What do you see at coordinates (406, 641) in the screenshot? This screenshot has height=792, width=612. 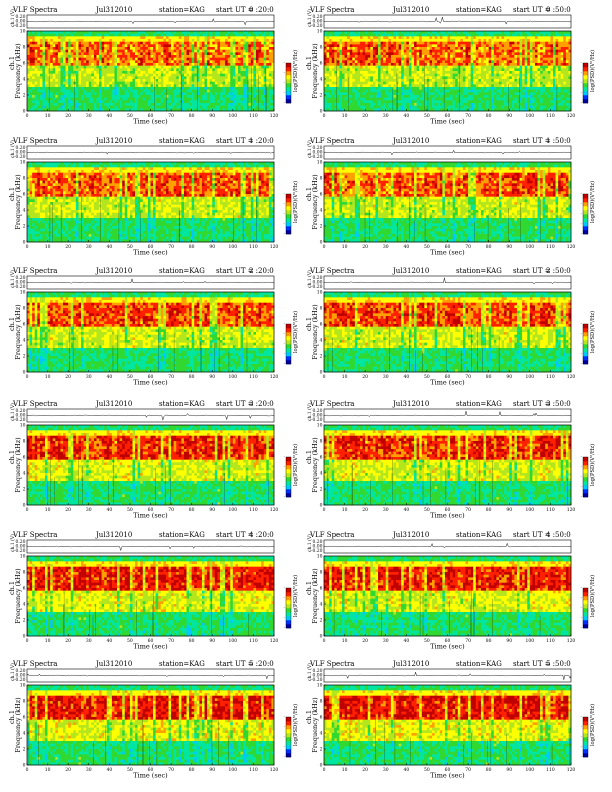 I see `x-tick-label: 40` at bounding box center [406, 641].